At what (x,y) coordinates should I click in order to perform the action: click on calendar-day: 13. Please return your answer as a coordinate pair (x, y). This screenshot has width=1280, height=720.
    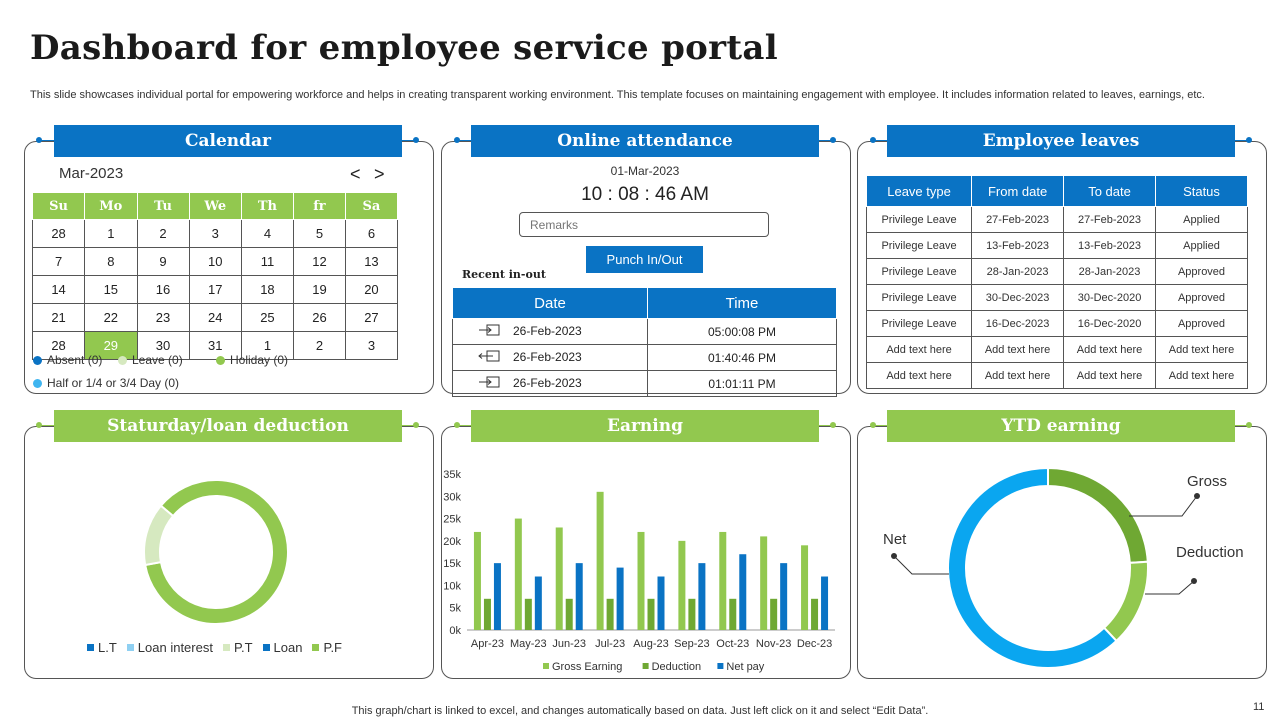
    Looking at the image, I should click on (371, 261).